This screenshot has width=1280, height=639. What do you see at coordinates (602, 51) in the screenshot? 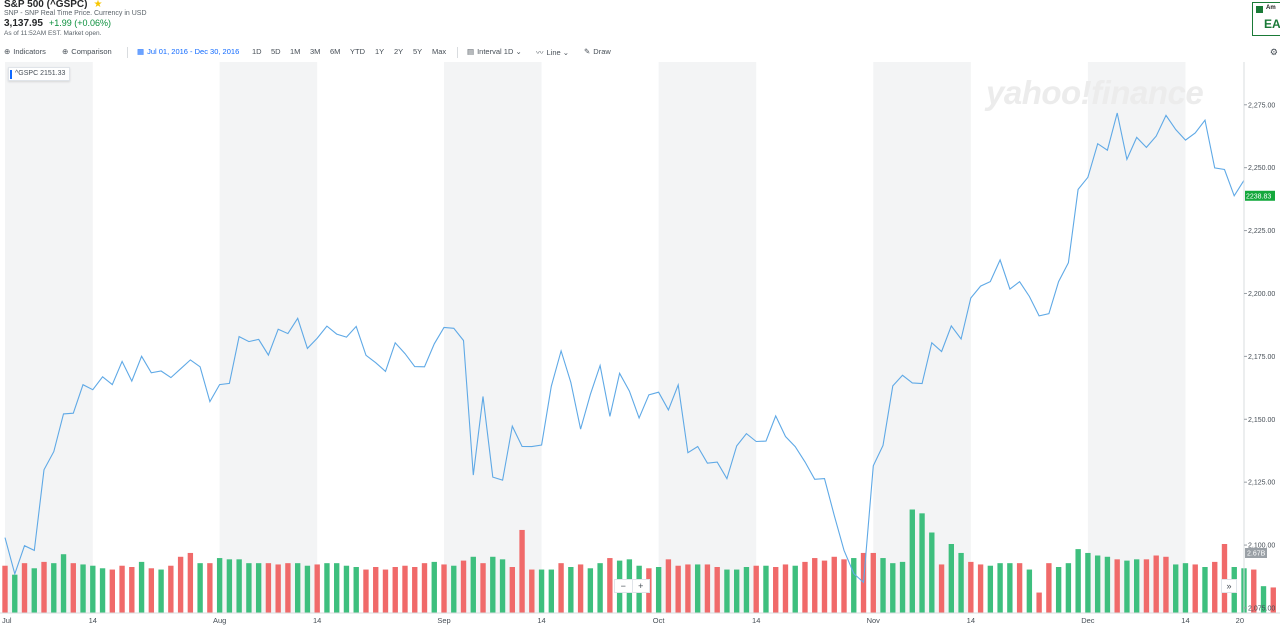
I see `draw-label: Draw` at bounding box center [602, 51].